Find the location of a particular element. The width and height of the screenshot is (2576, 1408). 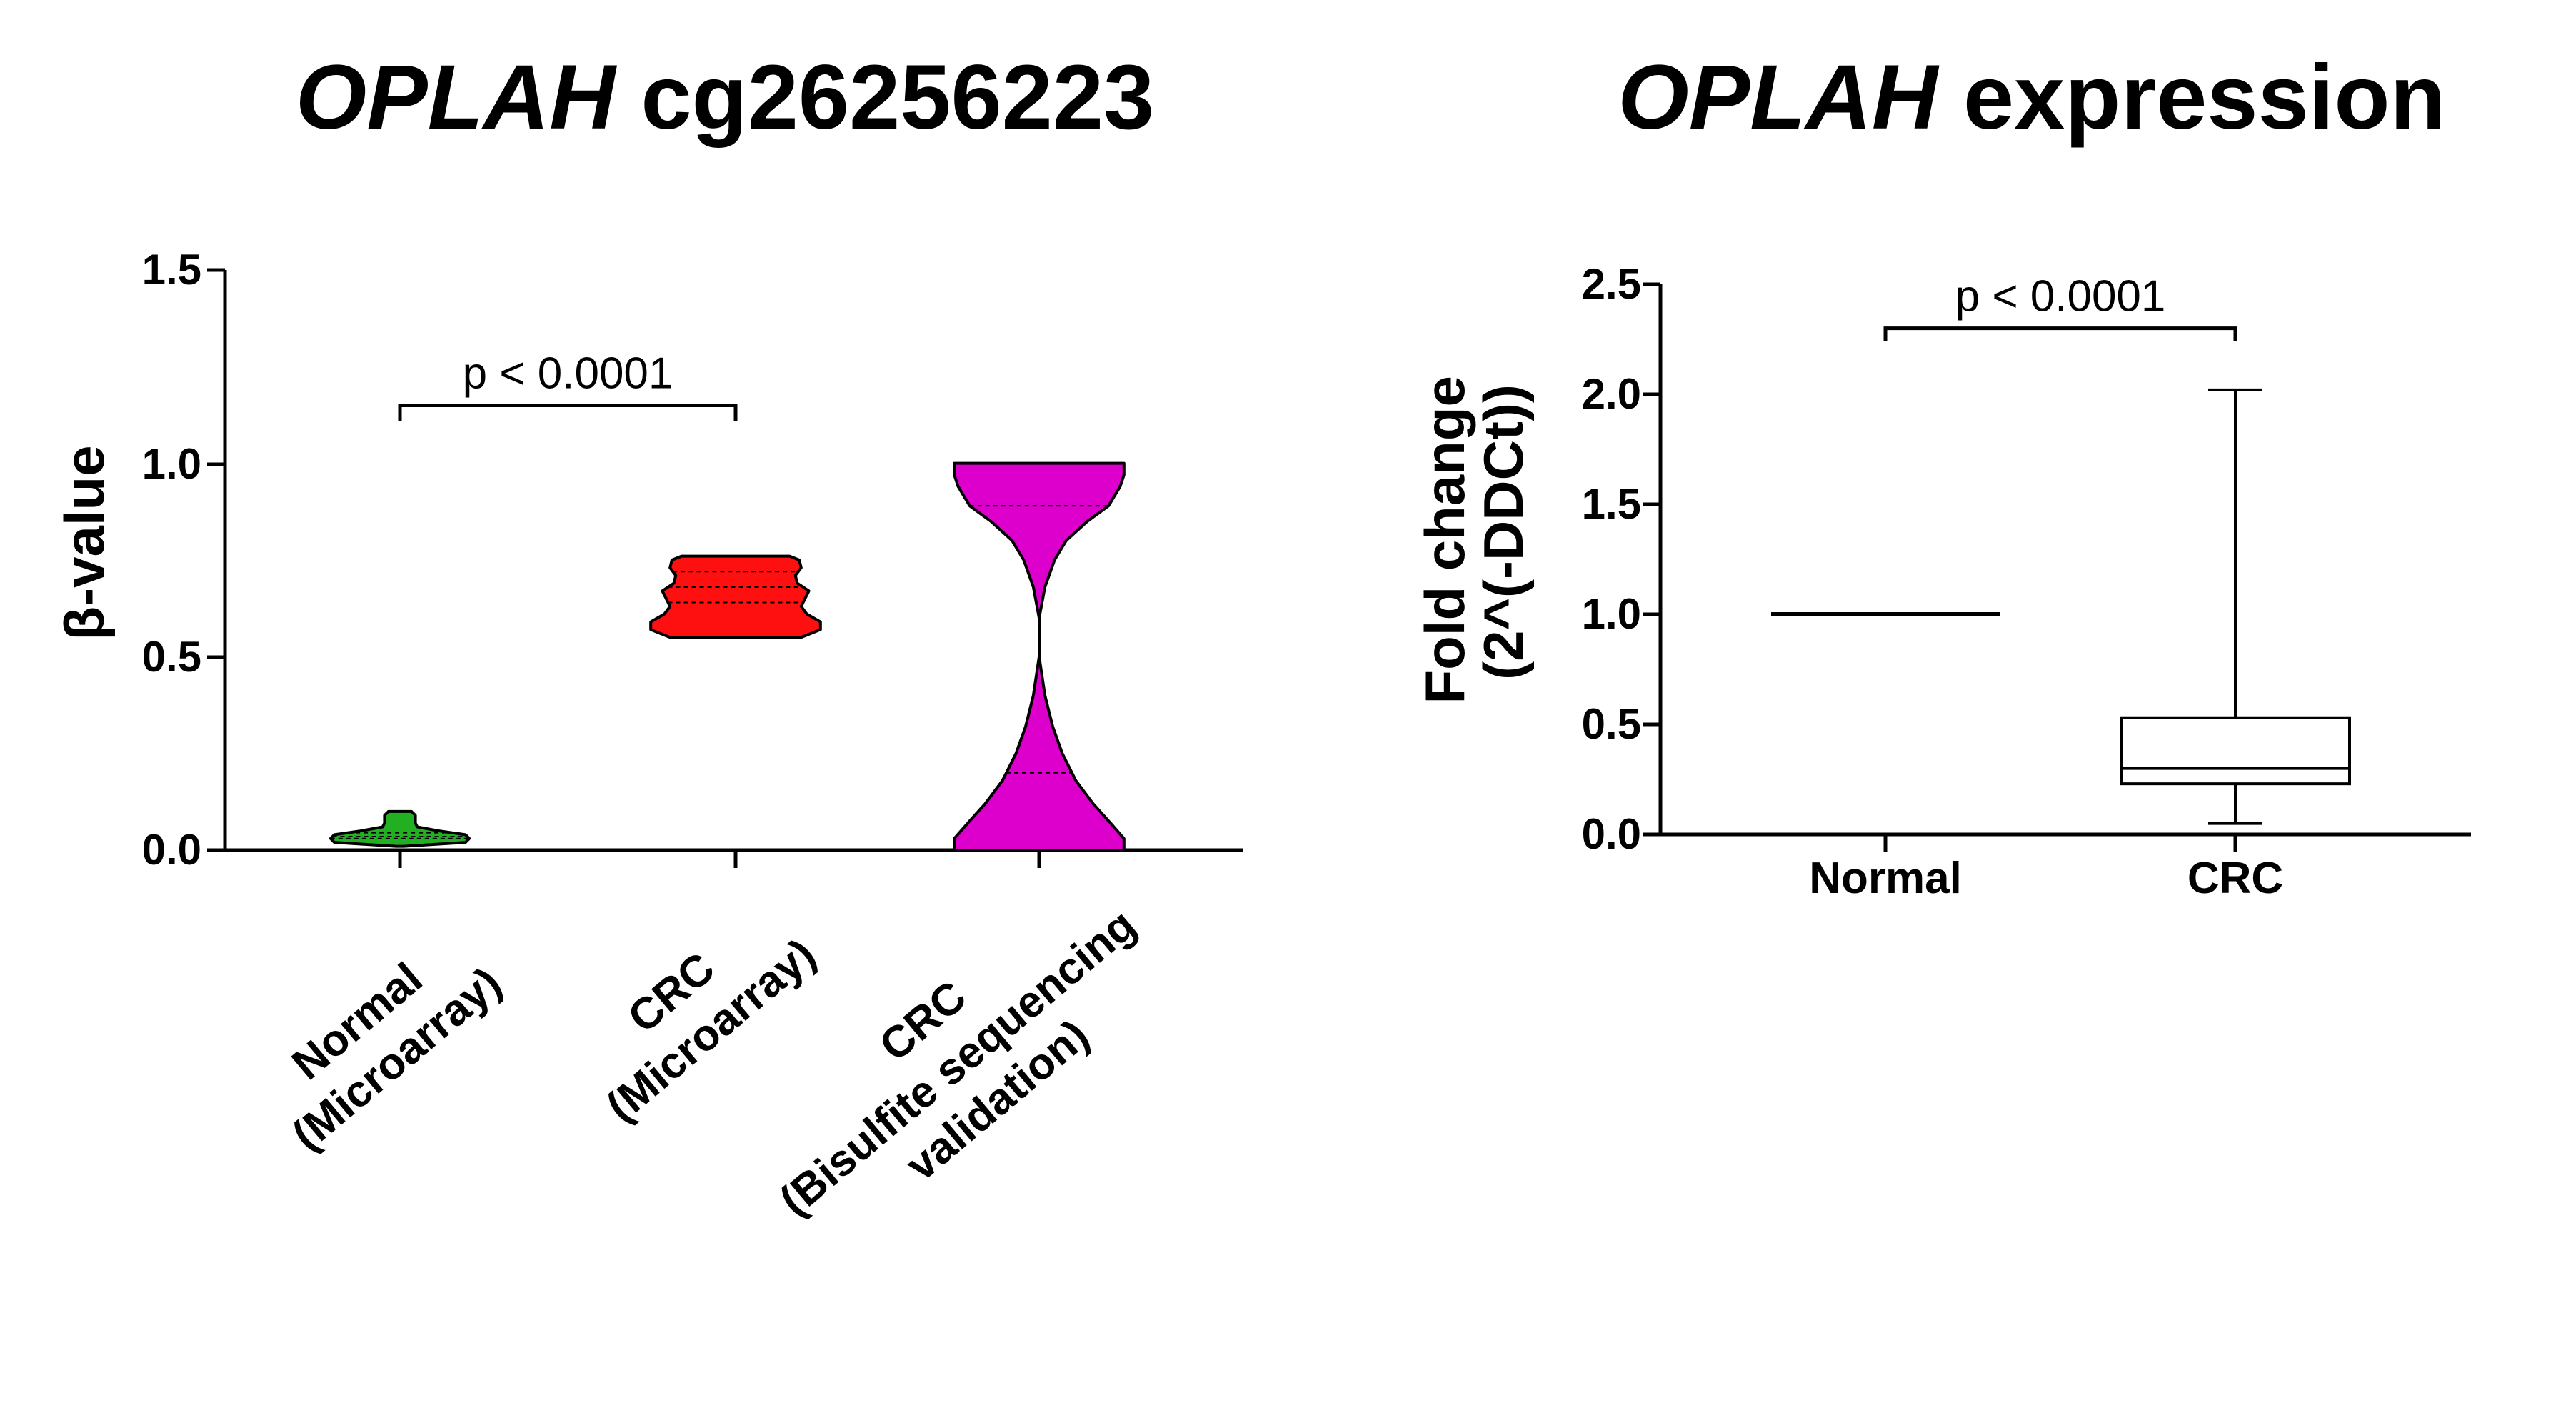

violin-category-label: CRC (Microarray) is located at coordinates (693, 1010).